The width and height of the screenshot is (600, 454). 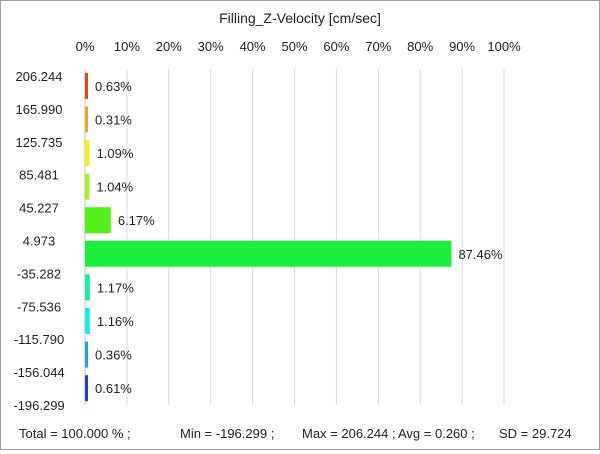 What do you see at coordinates (85, 46) in the screenshot?
I see `x-tick-label: 0%` at bounding box center [85, 46].